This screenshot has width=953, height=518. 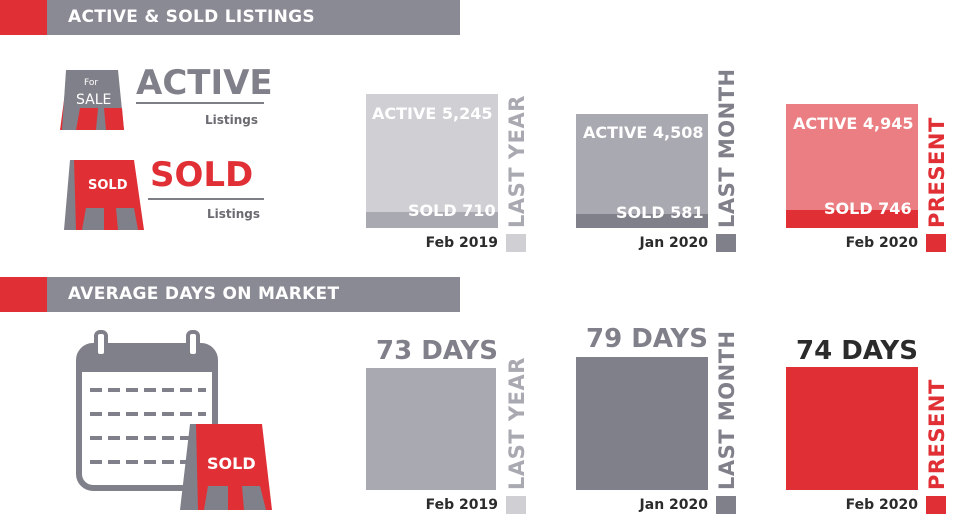 What do you see at coordinates (206, 199) in the screenshot?
I see `legend-sold-rule` at bounding box center [206, 199].